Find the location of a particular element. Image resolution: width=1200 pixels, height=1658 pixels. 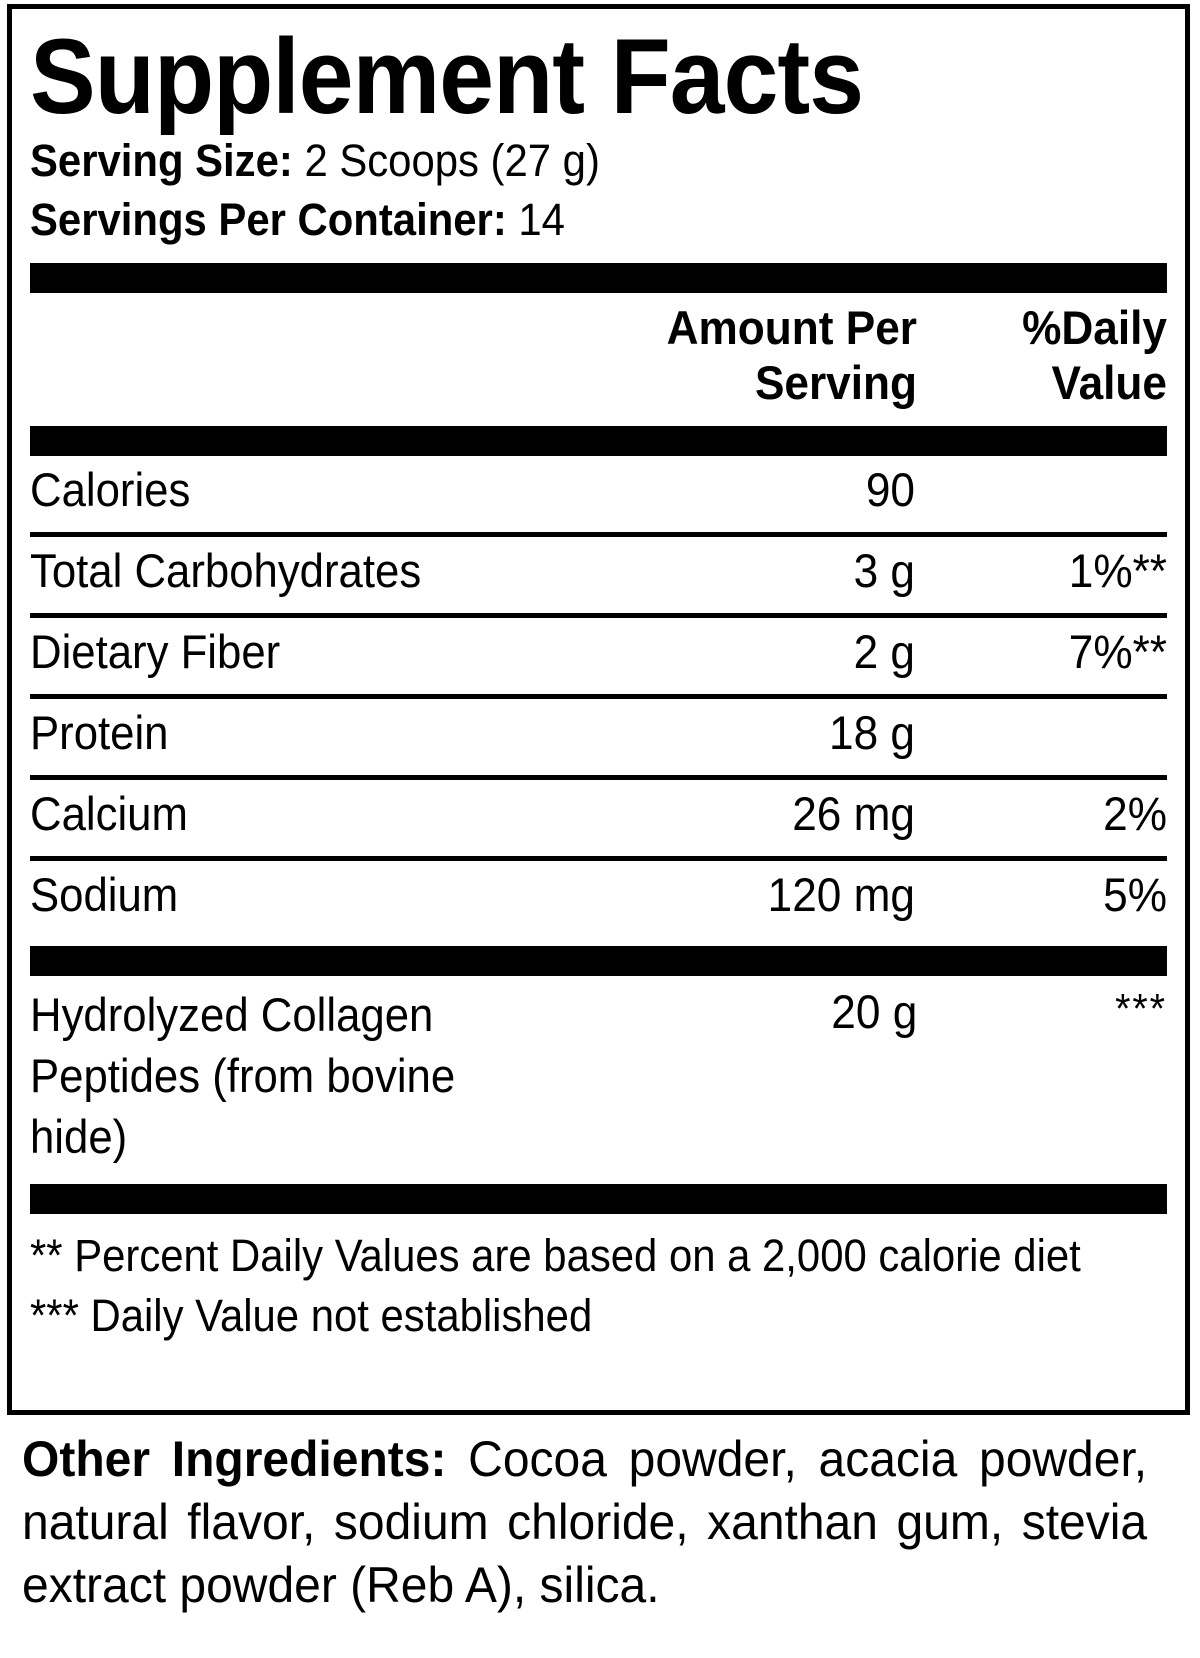

divider-thick-footnotes is located at coordinates (598, 1199).